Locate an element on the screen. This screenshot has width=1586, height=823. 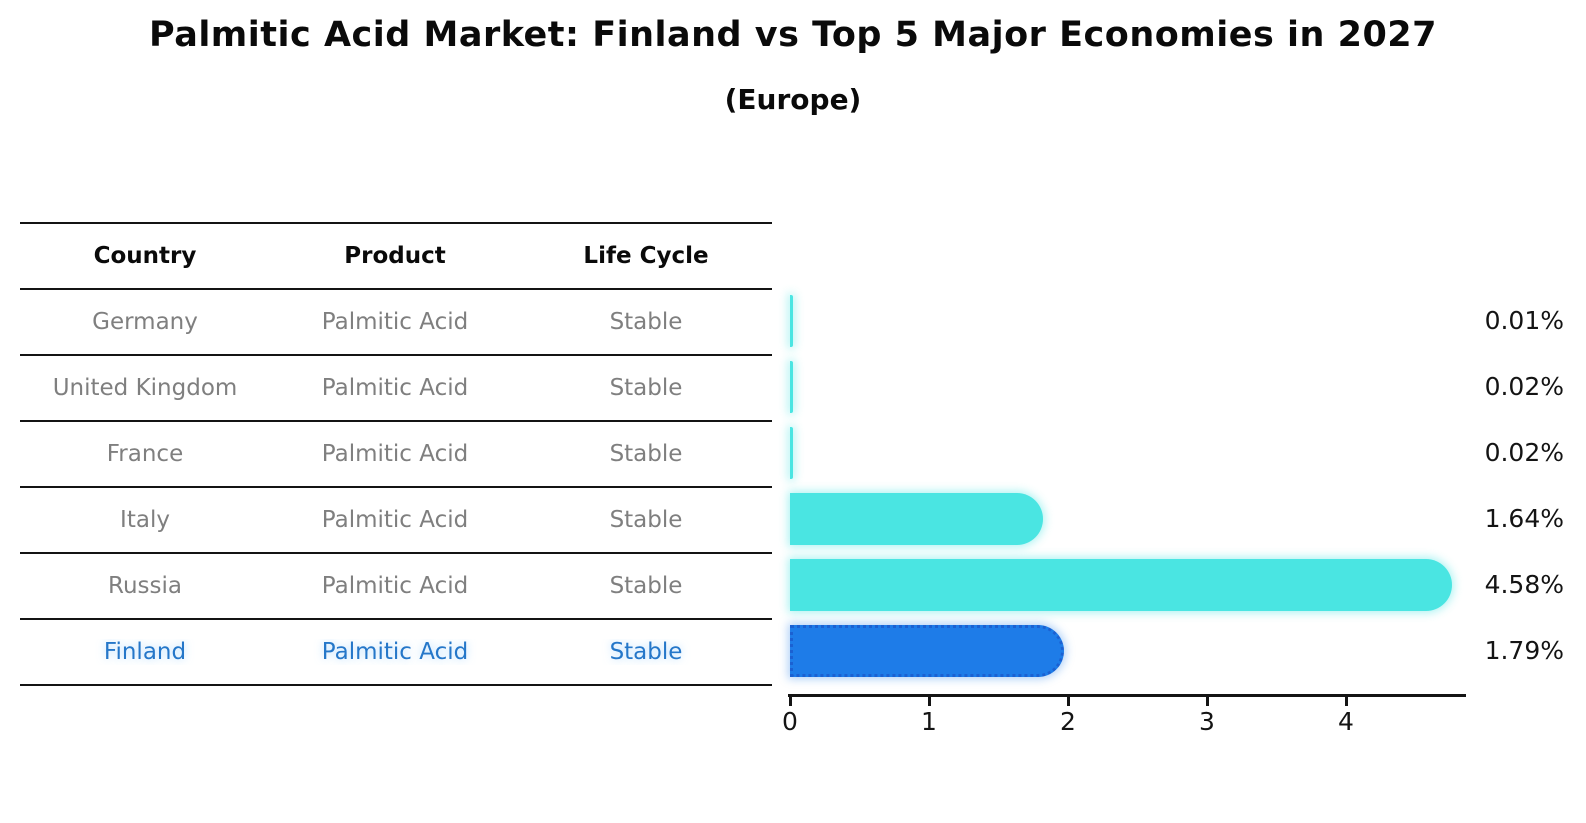
bar-united-kingdom is located at coordinates (791, 387).